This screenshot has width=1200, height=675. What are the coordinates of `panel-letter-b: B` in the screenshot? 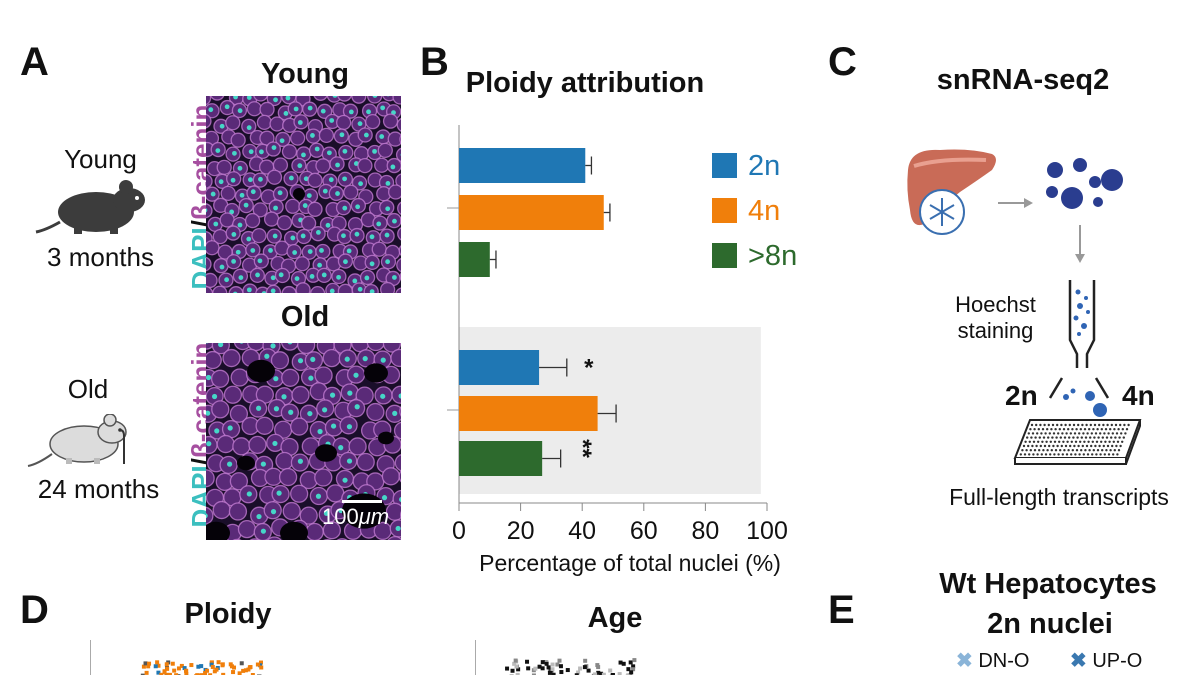 It's located at (434, 62).